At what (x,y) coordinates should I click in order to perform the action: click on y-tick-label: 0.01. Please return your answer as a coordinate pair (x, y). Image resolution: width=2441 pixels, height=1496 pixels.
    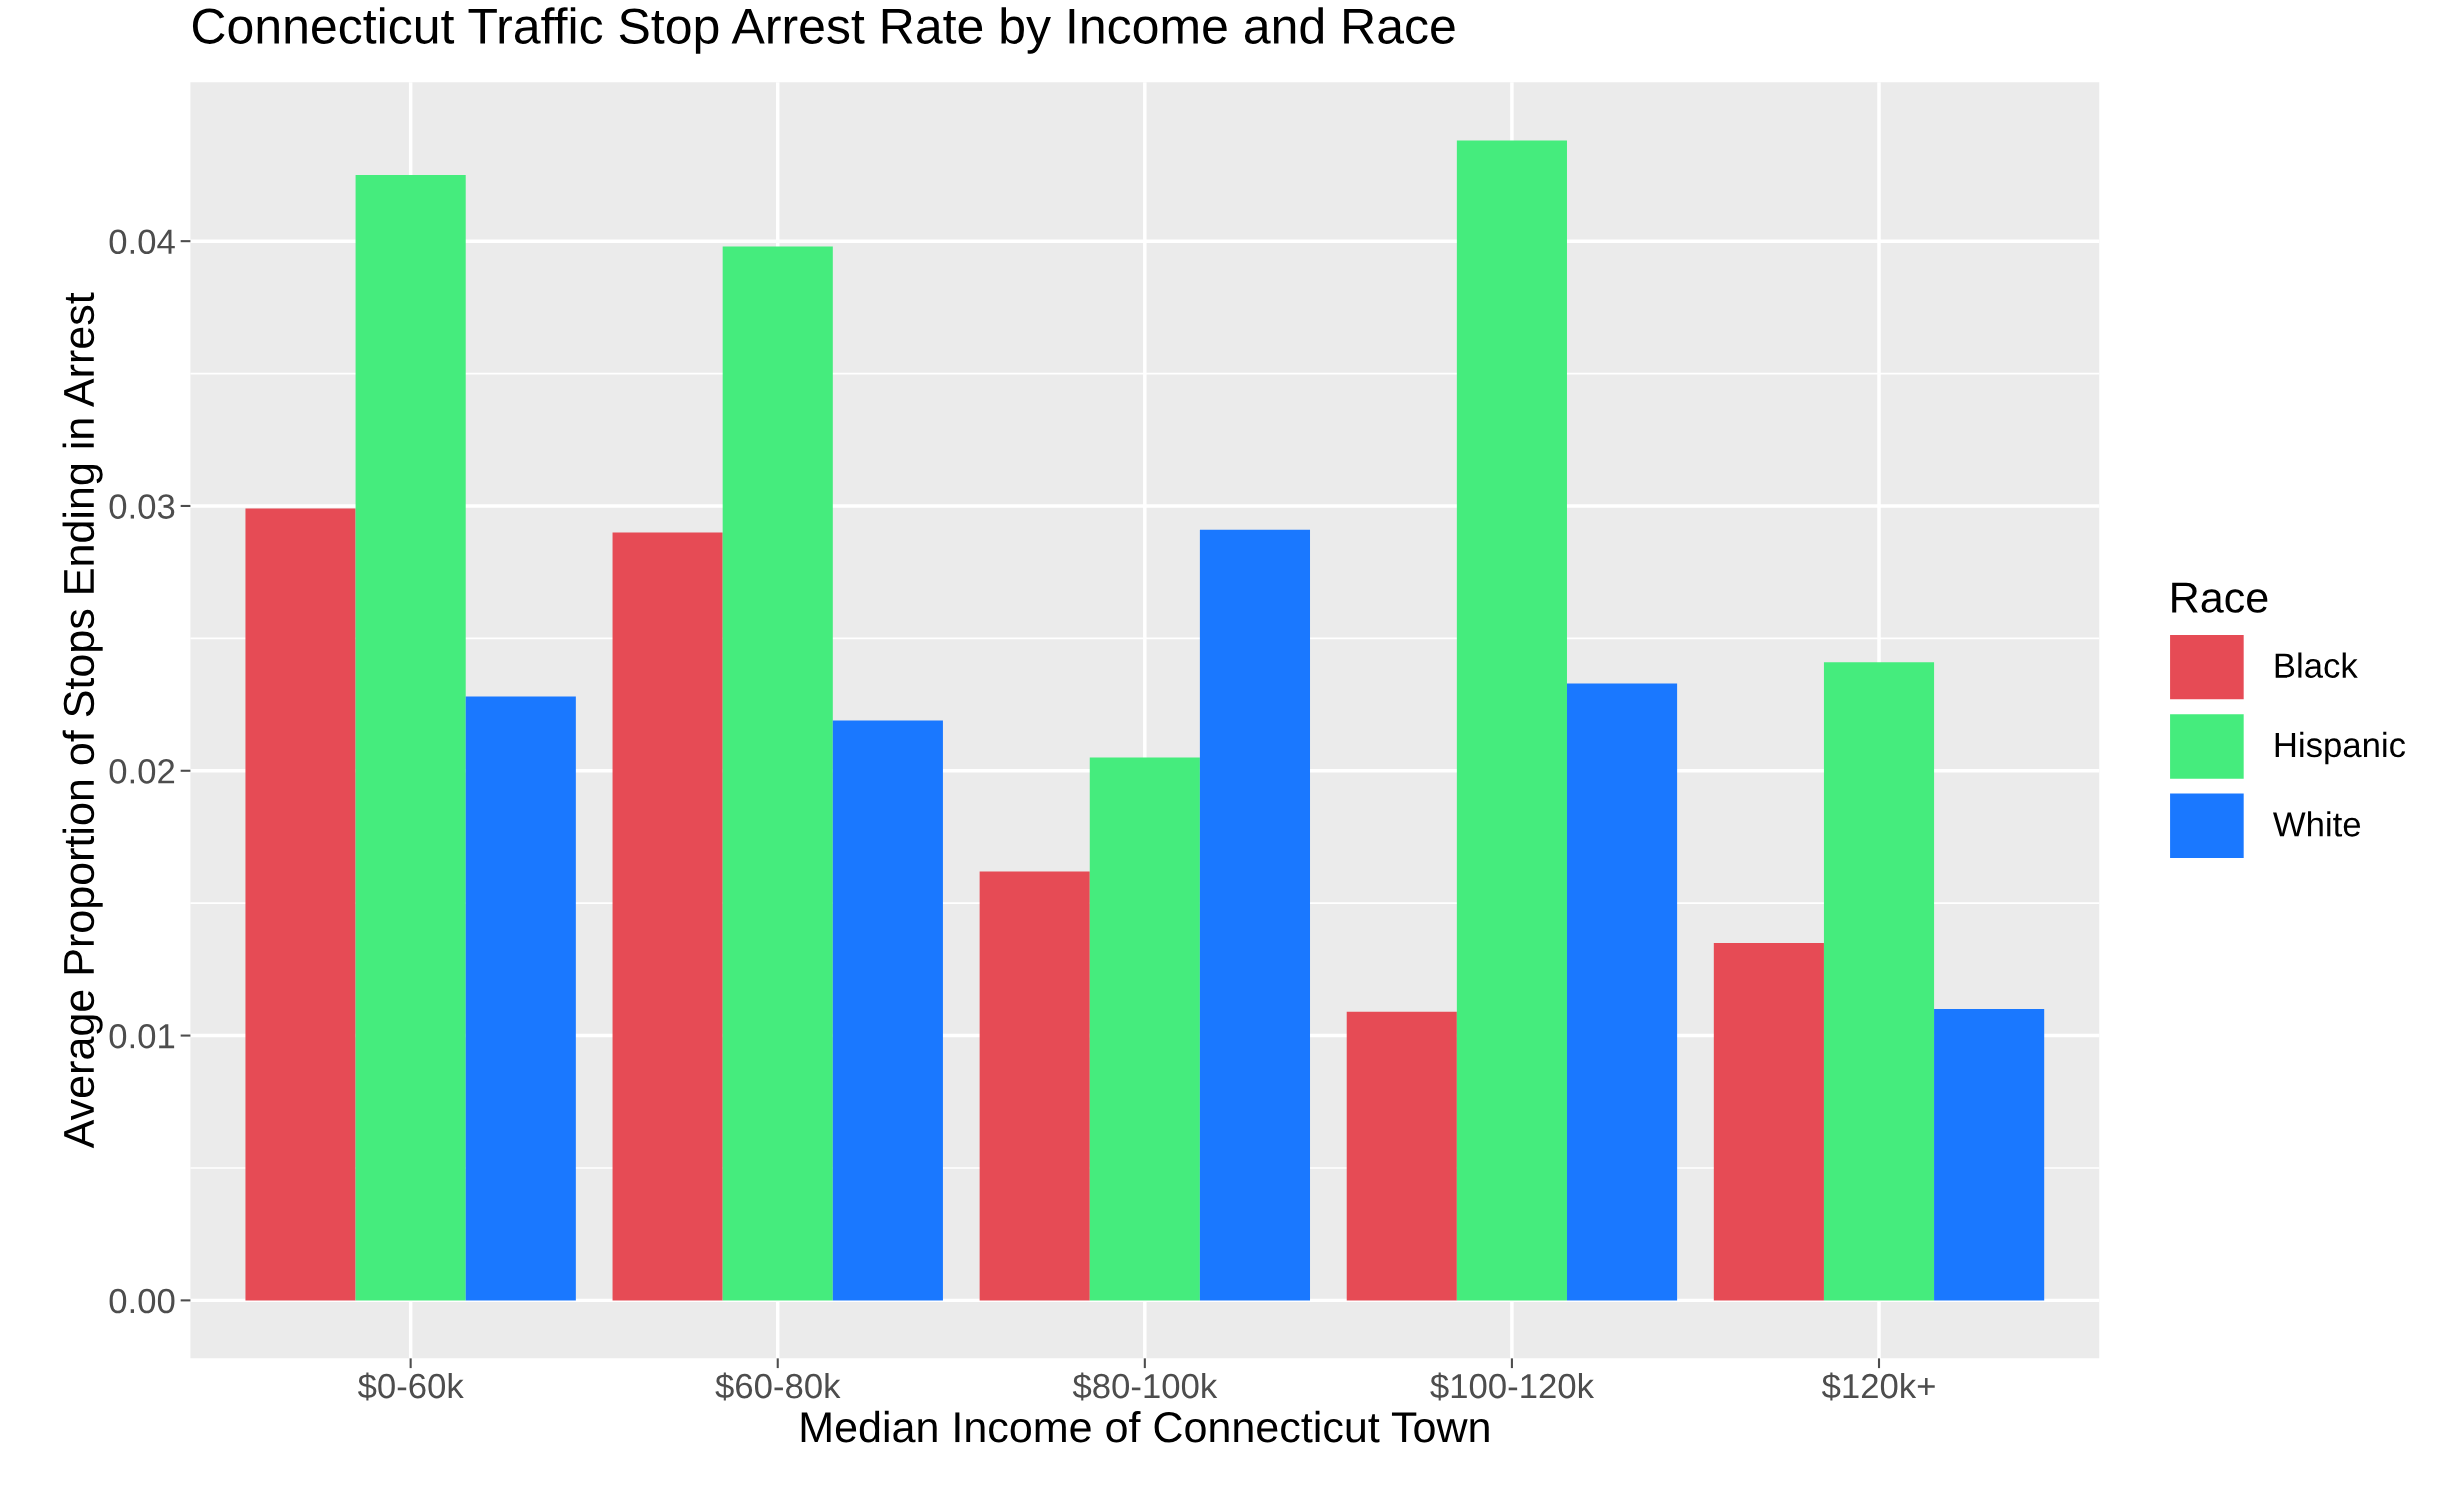
    Looking at the image, I should click on (142, 1036).